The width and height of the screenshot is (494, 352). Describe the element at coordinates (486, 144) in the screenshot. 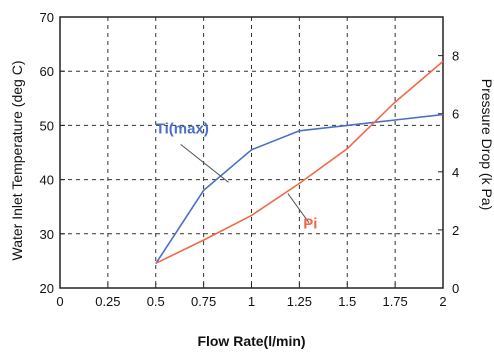

I see `right-y-axis-title: Pressure Drop (k Pa)` at that location.